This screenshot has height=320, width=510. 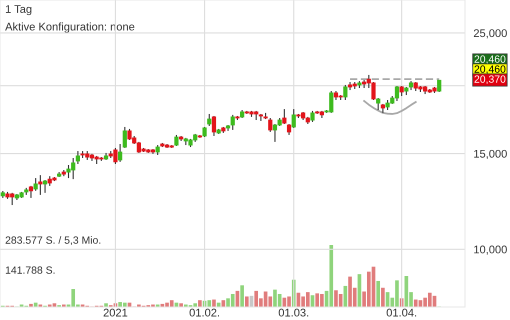 What do you see at coordinates (53, 241) in the screenshot?
I see `annotation: 283.577 S. / 5,3 Mio.` at bounding box center [53, 241].